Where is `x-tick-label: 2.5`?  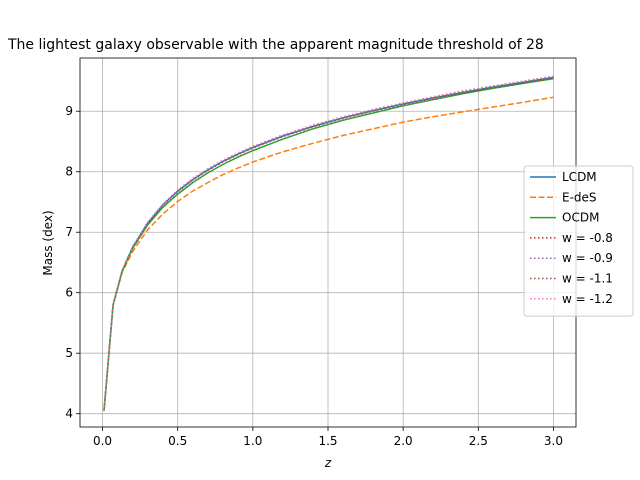 x-tick-label: 2.5 is located at coordinates (478, 441).